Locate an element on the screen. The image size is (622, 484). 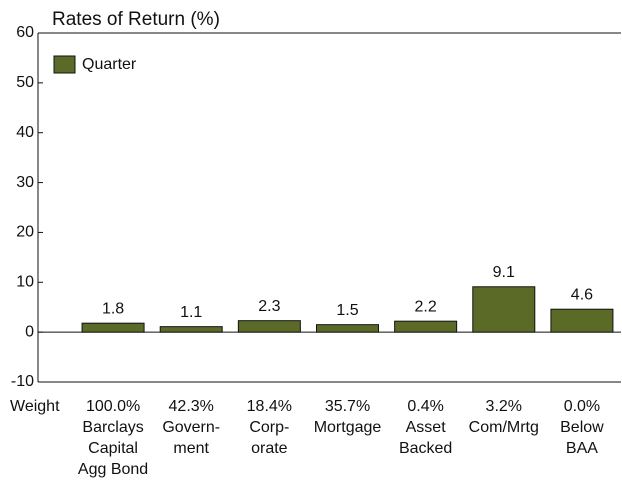
value-label: 2.2 is located at coordinates (426, 306).